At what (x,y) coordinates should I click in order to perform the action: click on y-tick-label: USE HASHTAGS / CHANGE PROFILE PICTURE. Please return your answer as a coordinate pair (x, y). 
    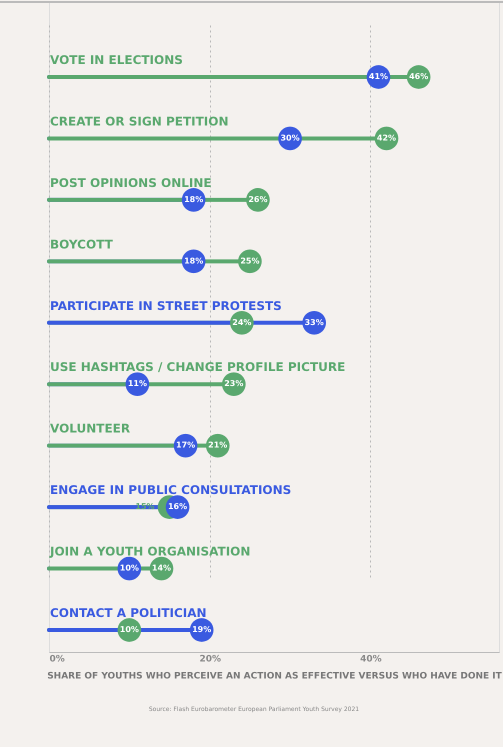
    Looking at the image, I should click on (198, 367).